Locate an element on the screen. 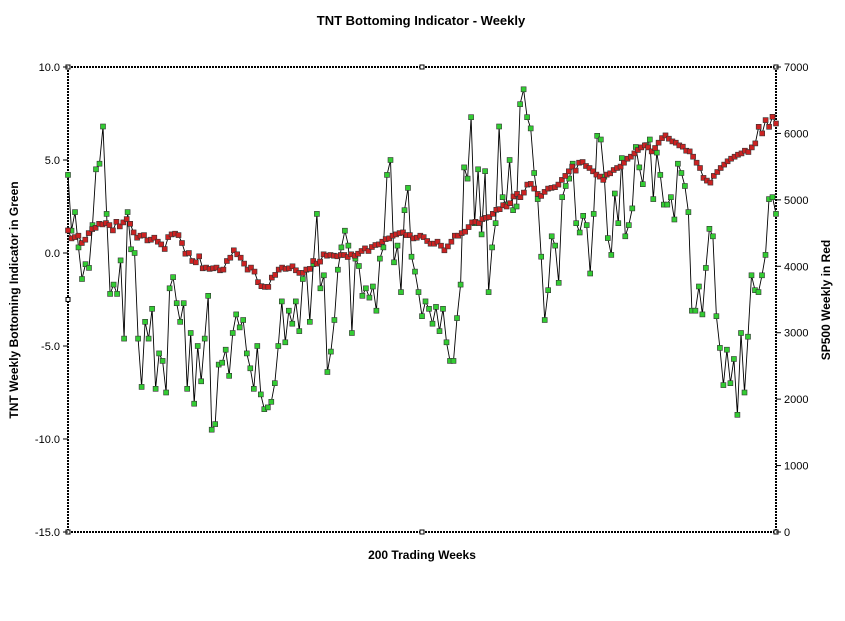 The height and width of the screenshot is (621, 845). y-axis-left-label: TNT Weekly Bottoming Indicator in Green is located at coordinates (14, 299).